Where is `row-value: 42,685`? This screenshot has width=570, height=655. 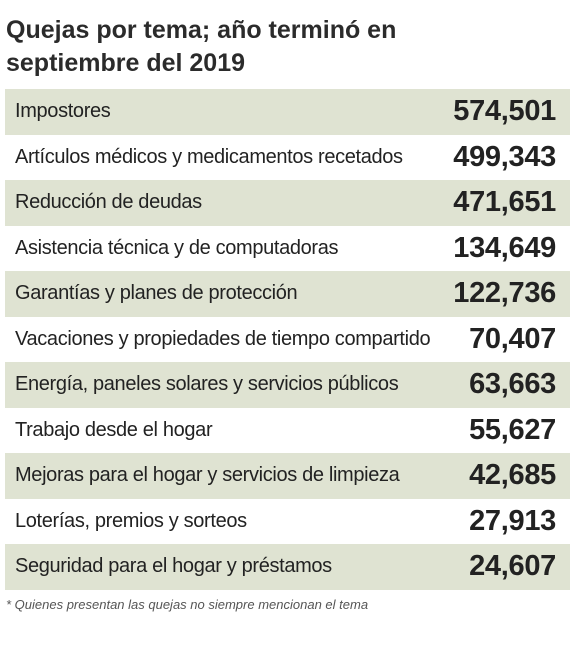 row-value: 42,685 is located at coordinates (512, 475).